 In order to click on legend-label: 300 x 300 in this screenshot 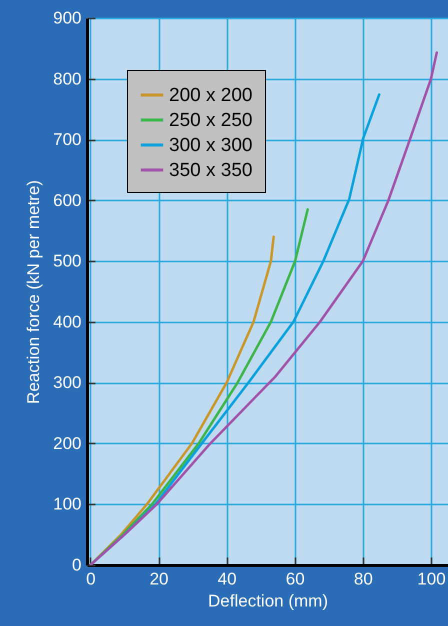, I will do `click(210, 145)`.